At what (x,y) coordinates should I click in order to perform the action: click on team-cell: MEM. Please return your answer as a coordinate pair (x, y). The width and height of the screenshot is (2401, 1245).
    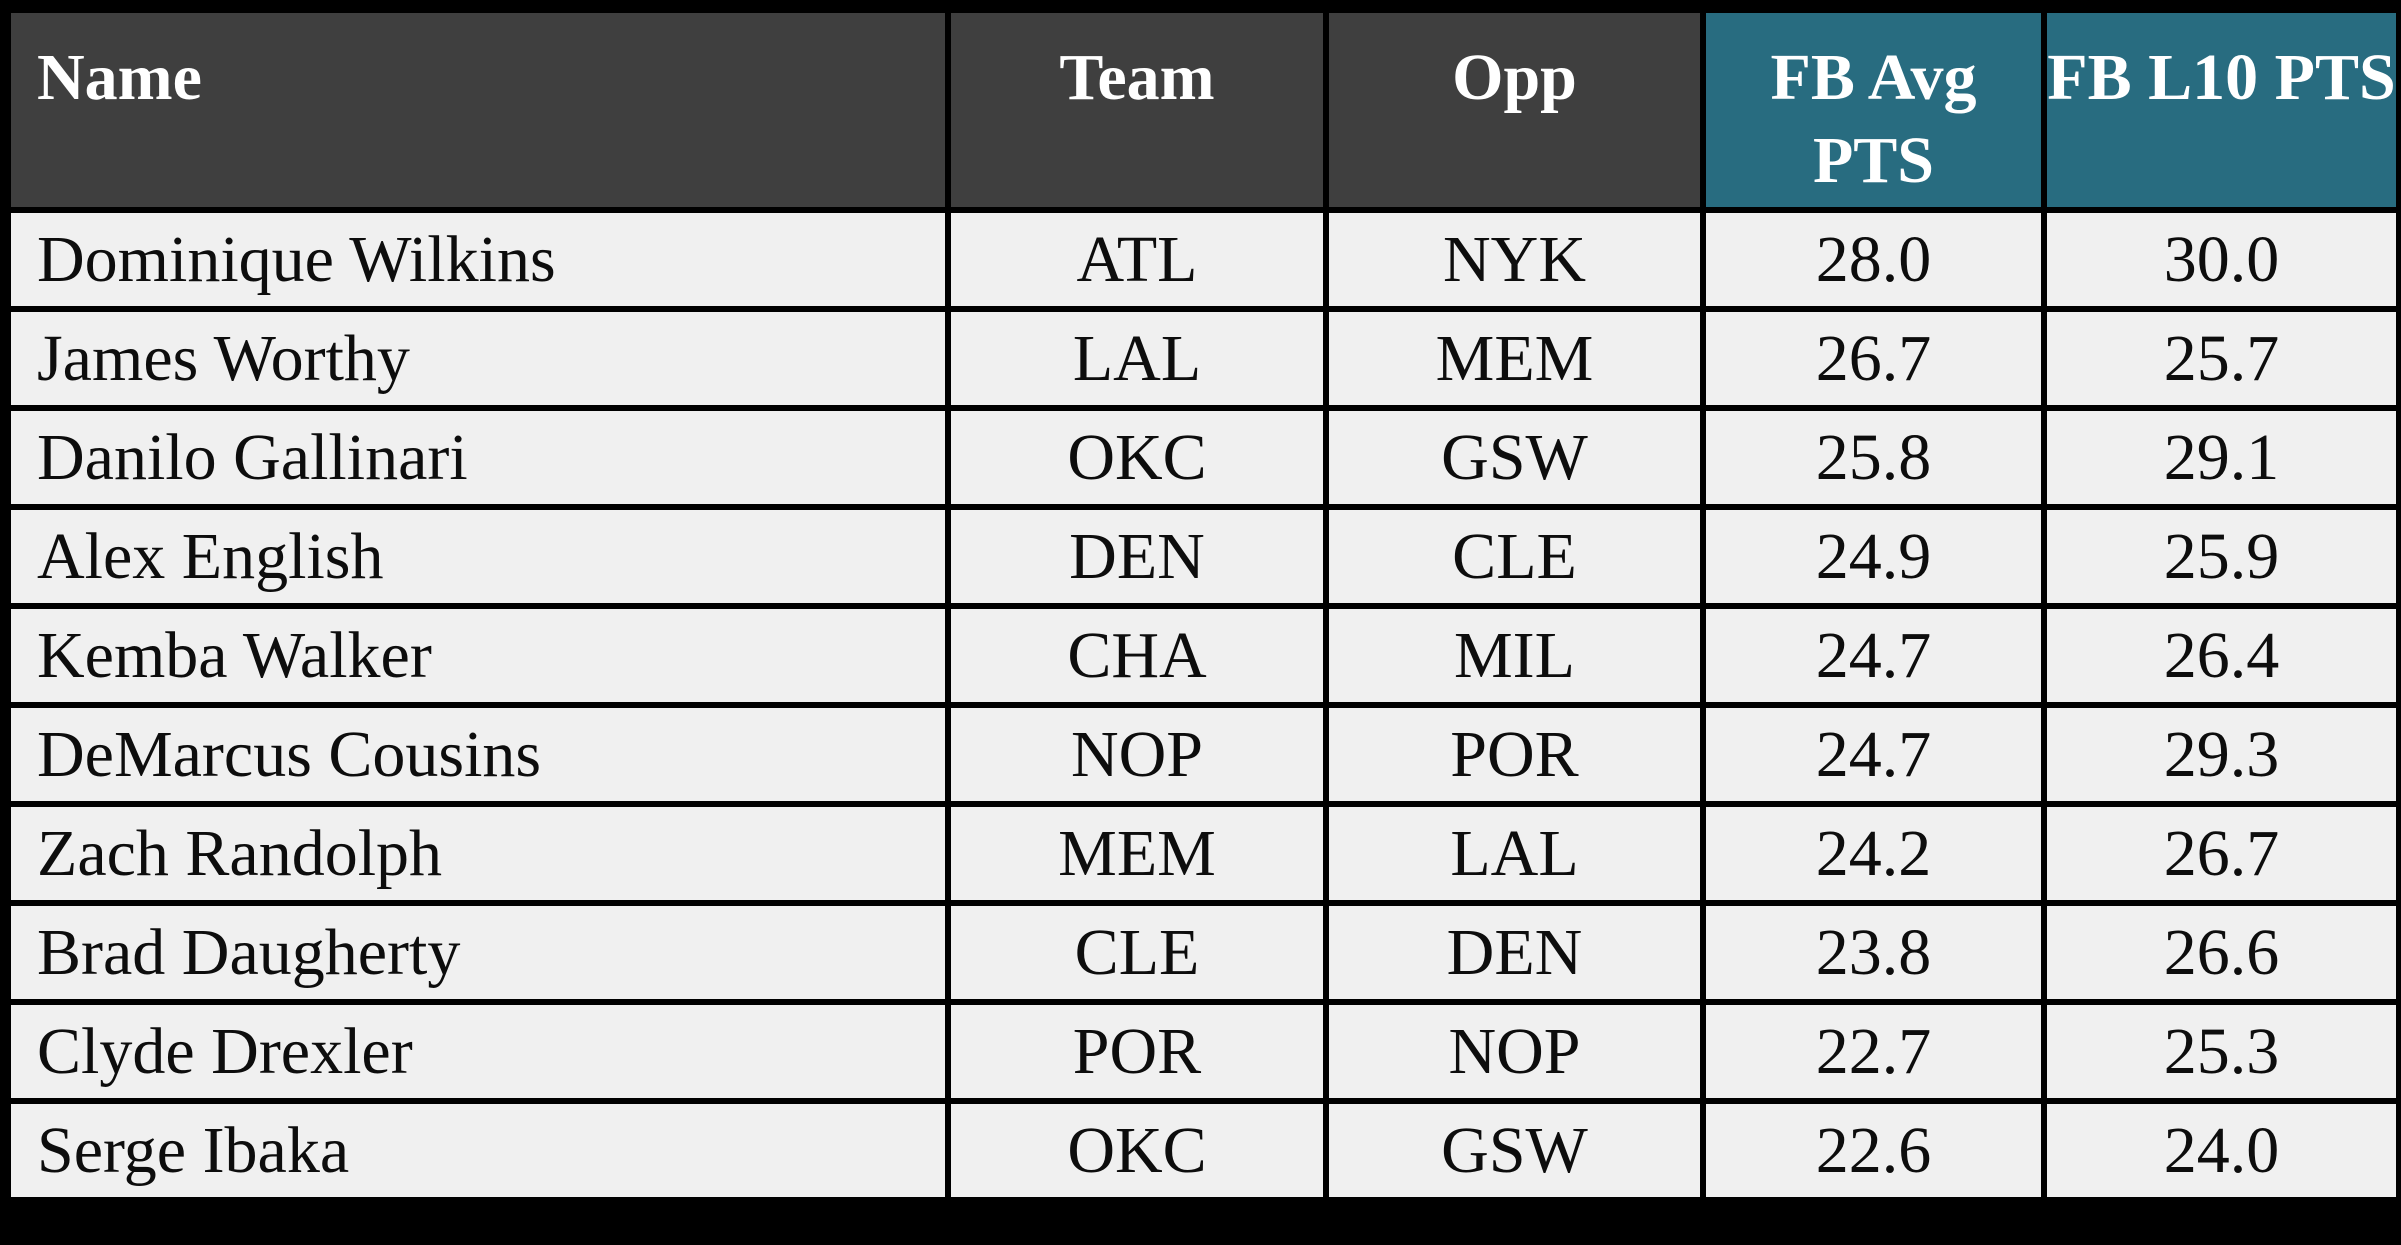
    Looking at the image, I should click on (1137, 853).